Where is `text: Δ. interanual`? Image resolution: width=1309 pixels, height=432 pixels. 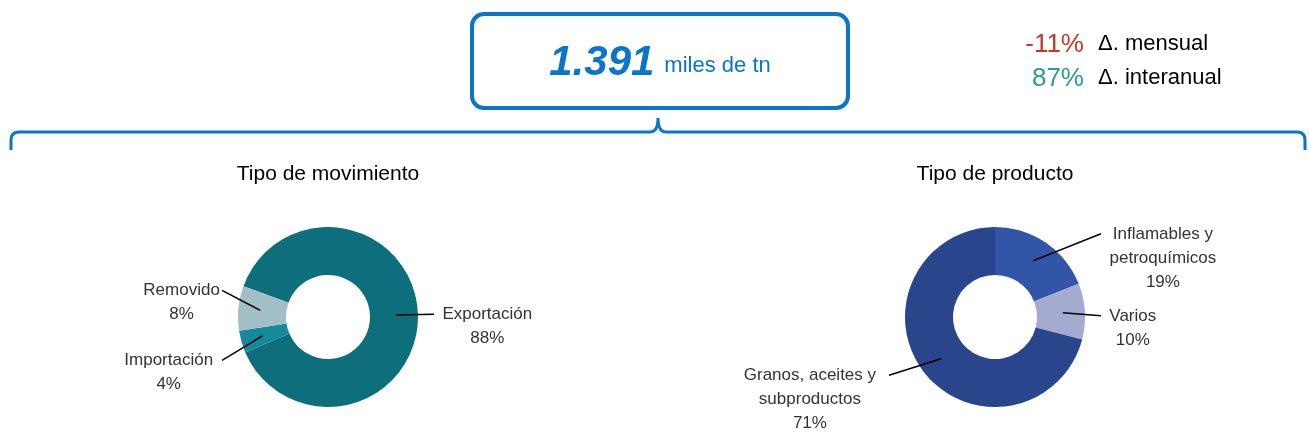
text: Δ. interanual is located at coordinates (1160, 77).